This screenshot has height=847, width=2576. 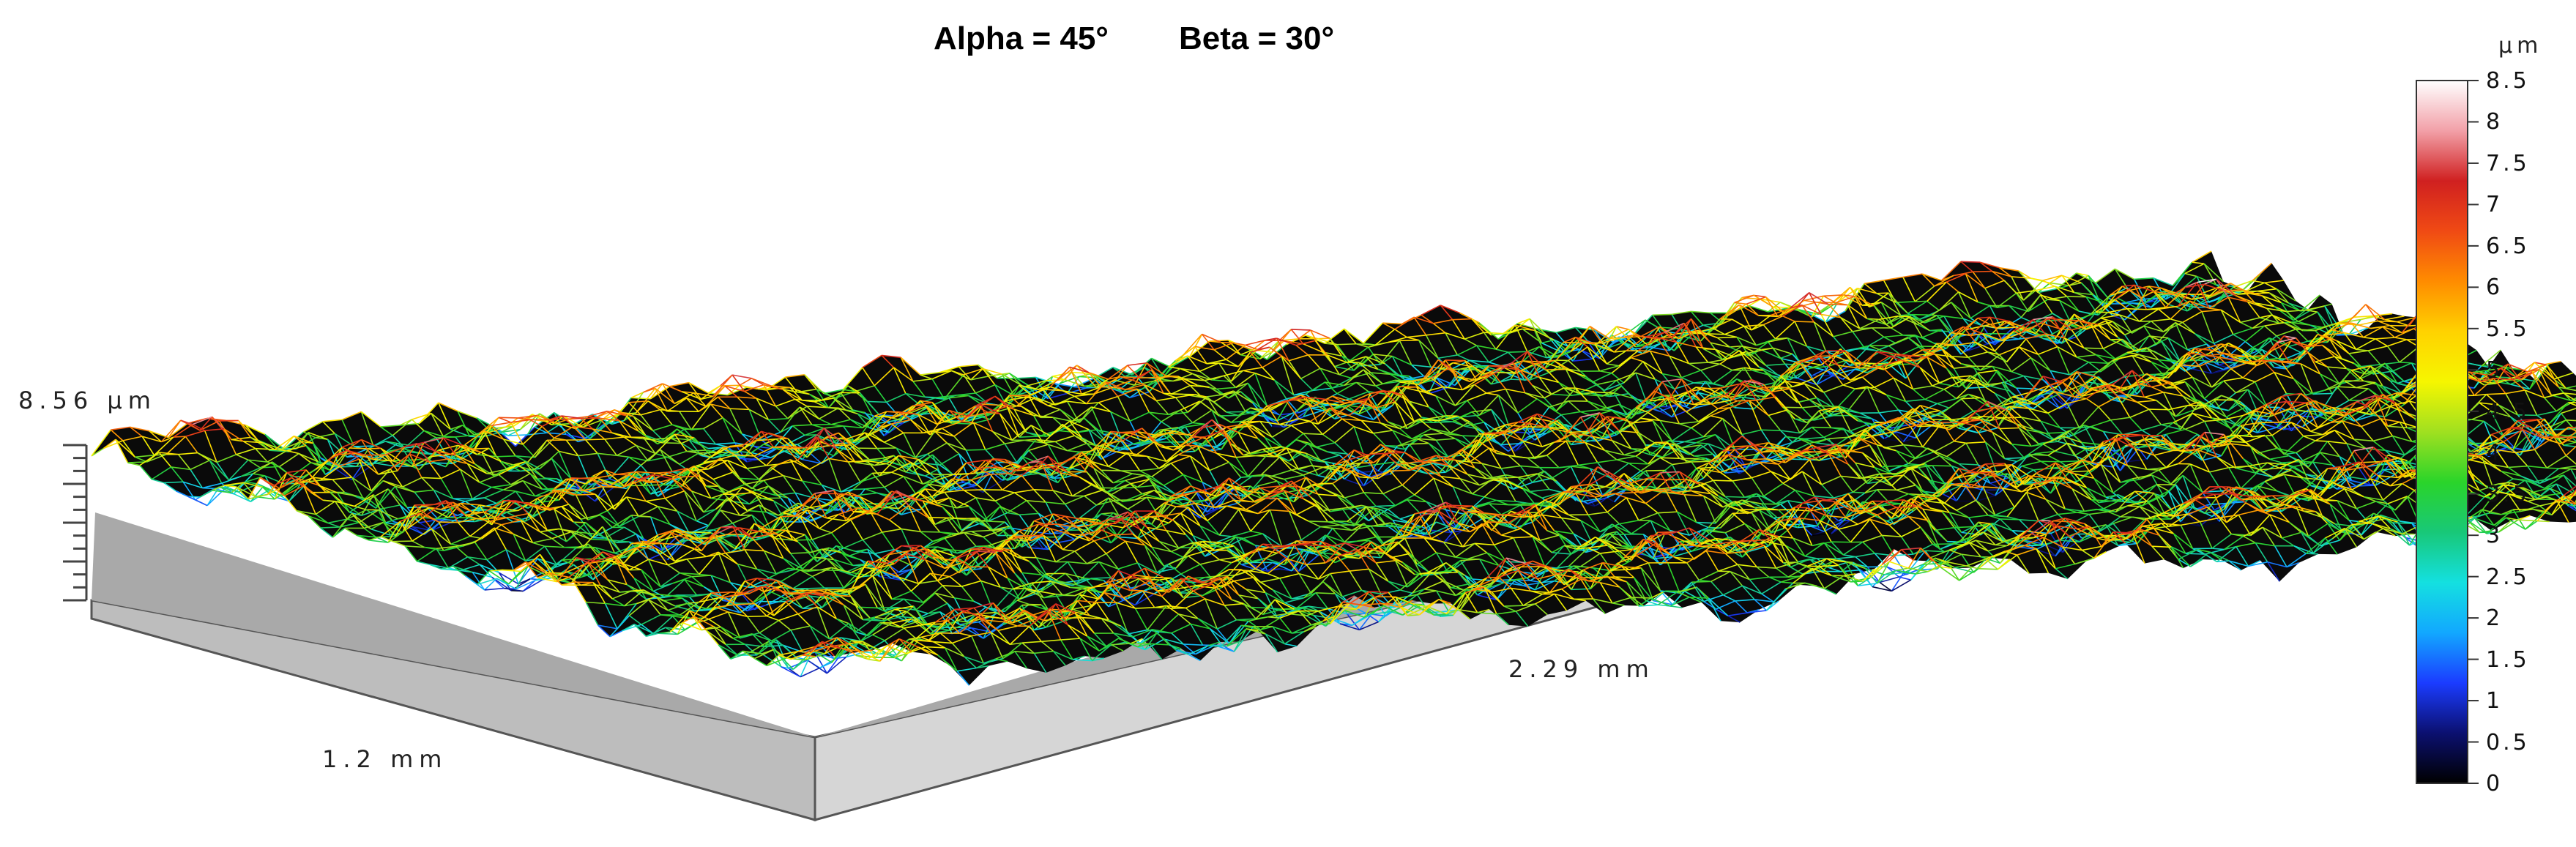 What do you see at coordinates (75, 523) in the screenshot?
I see `height-scale-ruler` at bounding box center [75, 523].